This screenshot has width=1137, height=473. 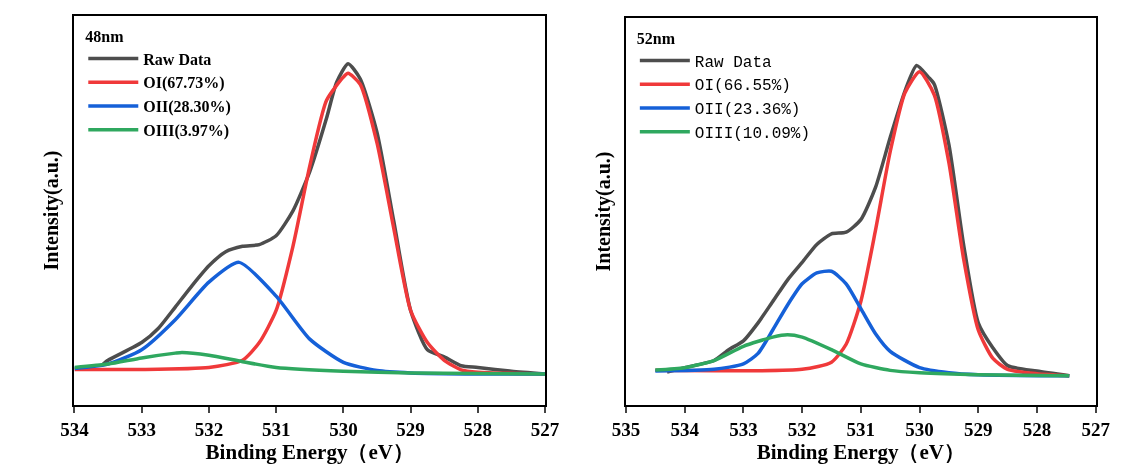 I want to click on legend-title: 48nm, so click(x=105, y=36).